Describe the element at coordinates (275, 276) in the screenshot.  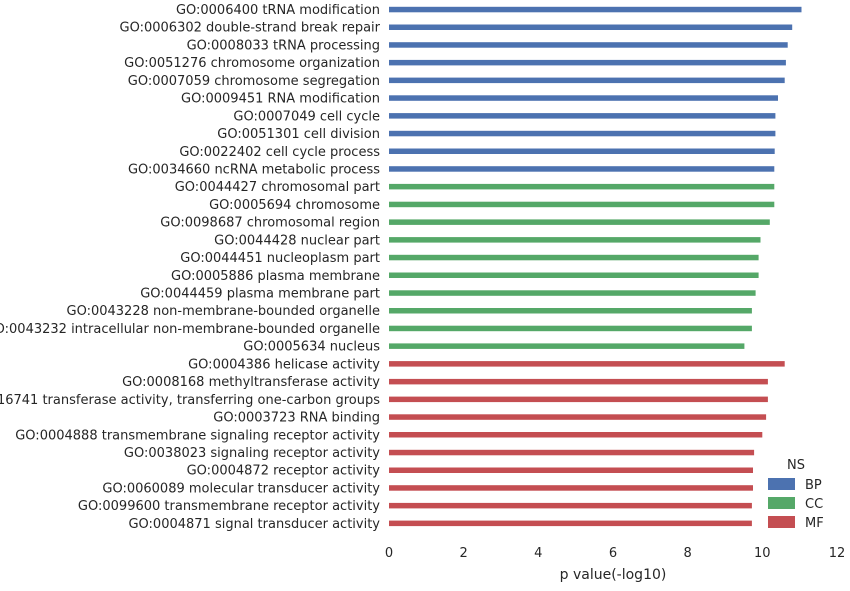
I see `category-label: GO:0005886 plasma membrane` at that location.